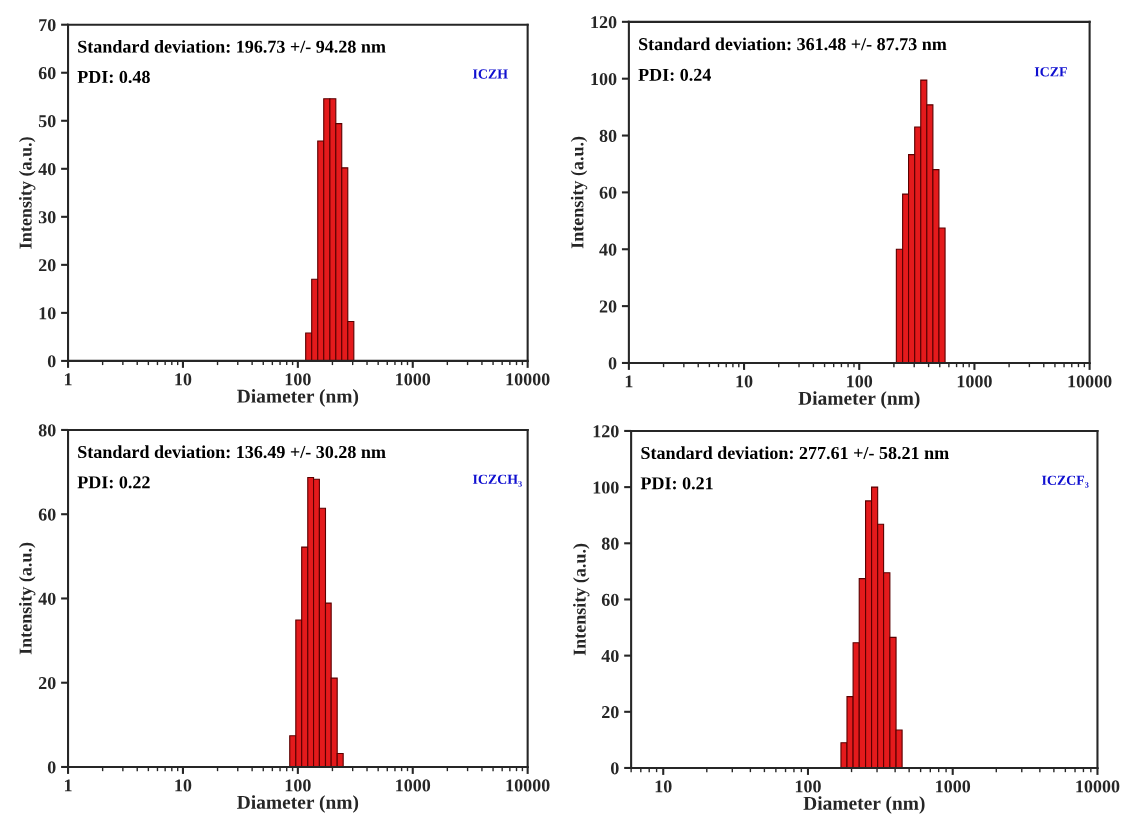  I want to click on annotation: Standard deviation: 196.73 +/- 94.28 nm, so click(232, 46).